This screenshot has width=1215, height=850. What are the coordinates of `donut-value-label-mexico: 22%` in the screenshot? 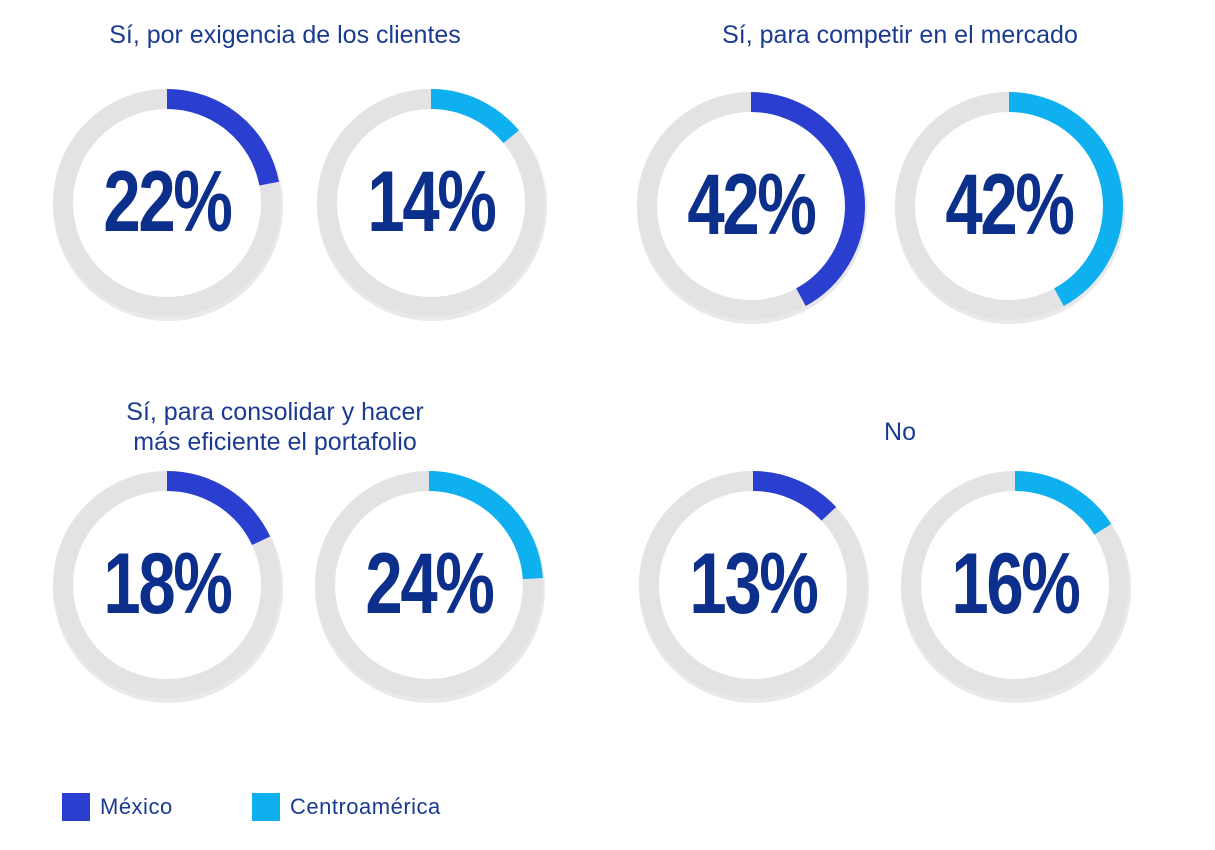 It's located at (167, 202).